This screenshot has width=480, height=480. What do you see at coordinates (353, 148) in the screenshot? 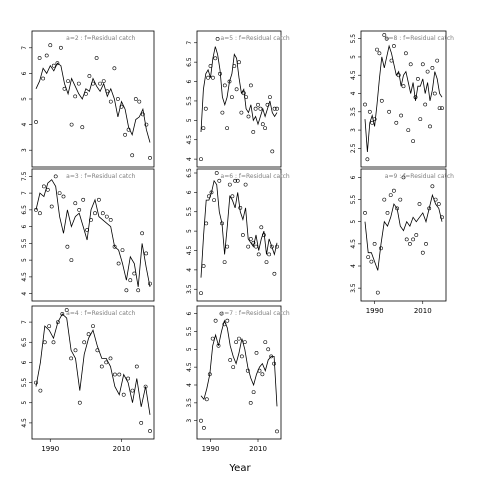
I see `y-tick-label: 2.5` at bounding box center [353, 148].